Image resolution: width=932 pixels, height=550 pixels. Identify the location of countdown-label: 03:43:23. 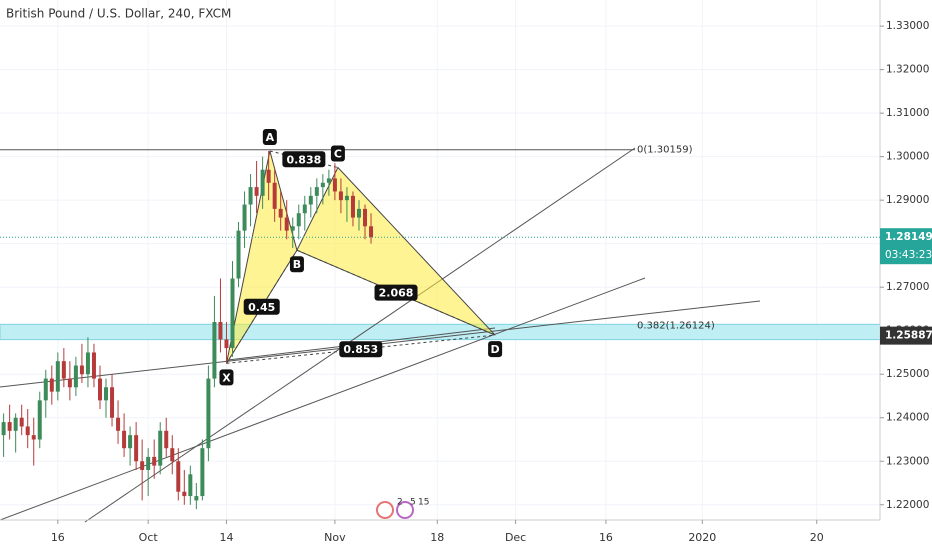
(908, 255).